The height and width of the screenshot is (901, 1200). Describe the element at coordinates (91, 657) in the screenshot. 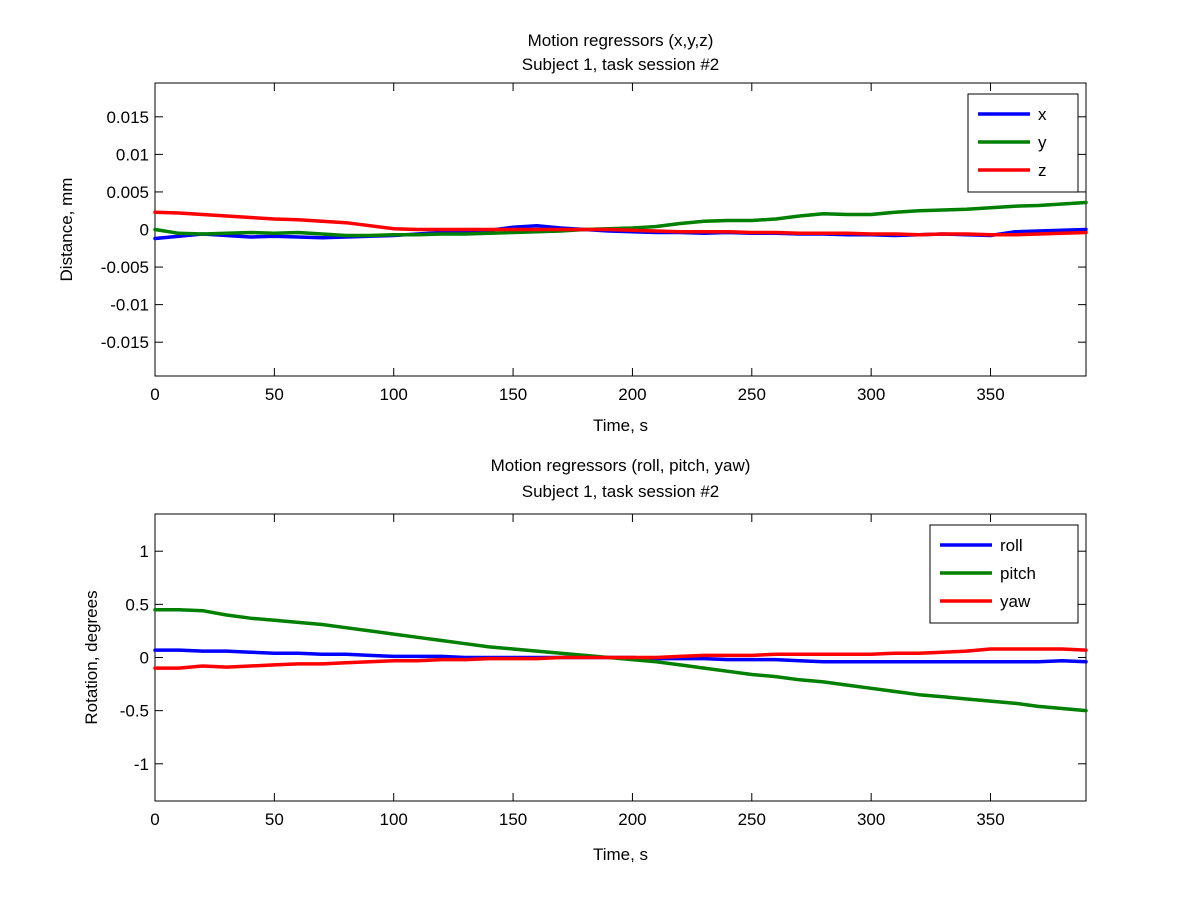

I see `y-axis-label: Rotation, degrees` at that location.